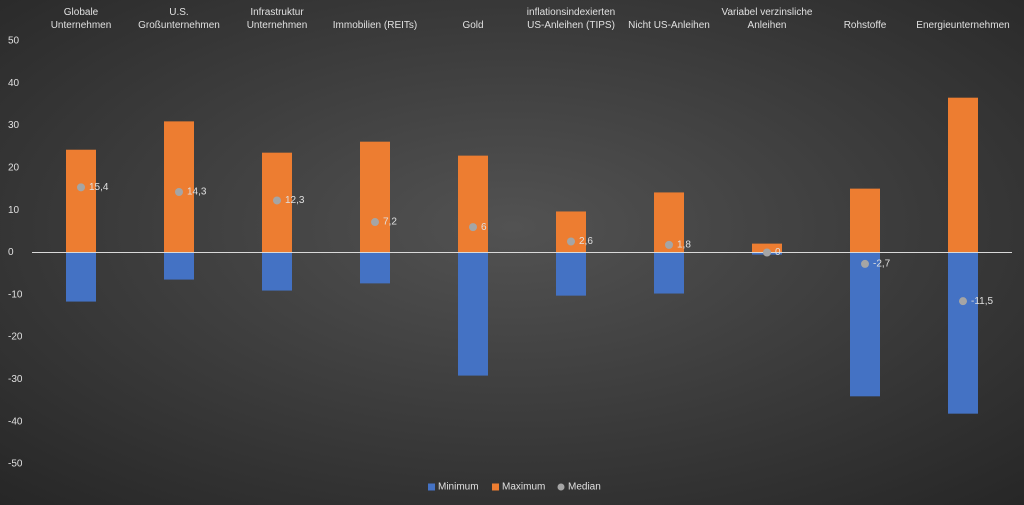  Describe the element at coordinates (15, 337) in the screenshot. I see `y-tick-label: -20` at that location.